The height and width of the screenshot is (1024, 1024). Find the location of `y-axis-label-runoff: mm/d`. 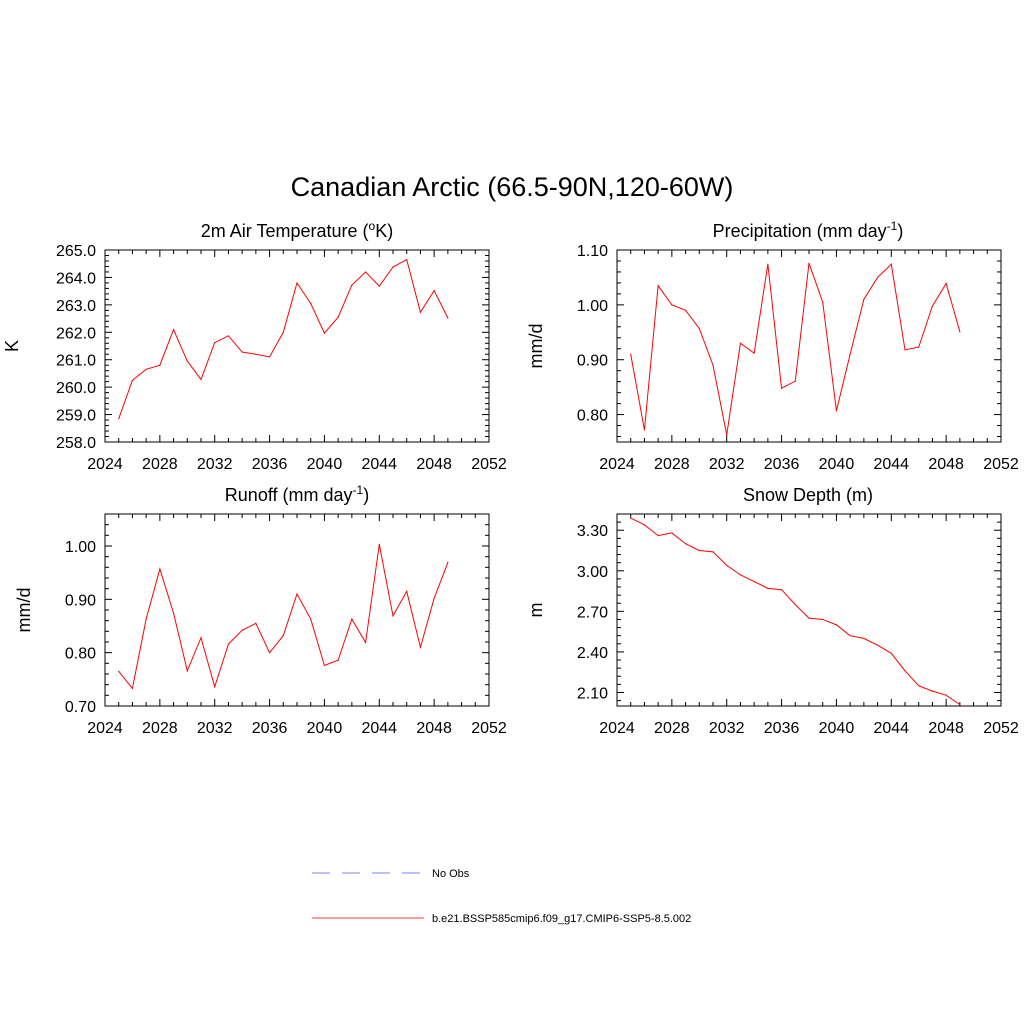

y-axis-label-runoff: mm/d is located at coordinates (24, 610).